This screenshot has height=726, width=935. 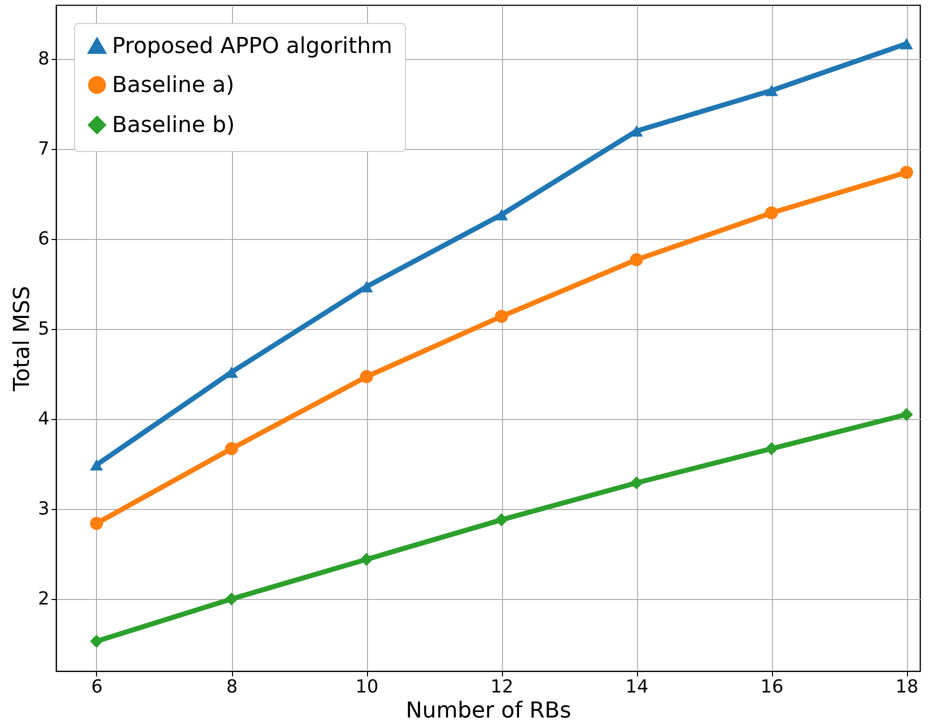 I want to click on y-axis-title: Total MSS, so click(x=23, y=339).